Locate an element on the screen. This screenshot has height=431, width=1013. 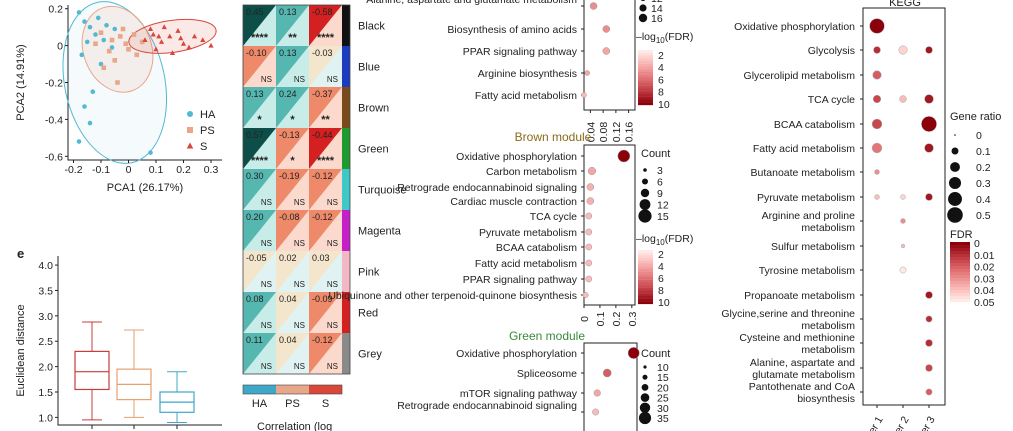
fdr-title-sub: 10 is located at coordinates (660, 40).